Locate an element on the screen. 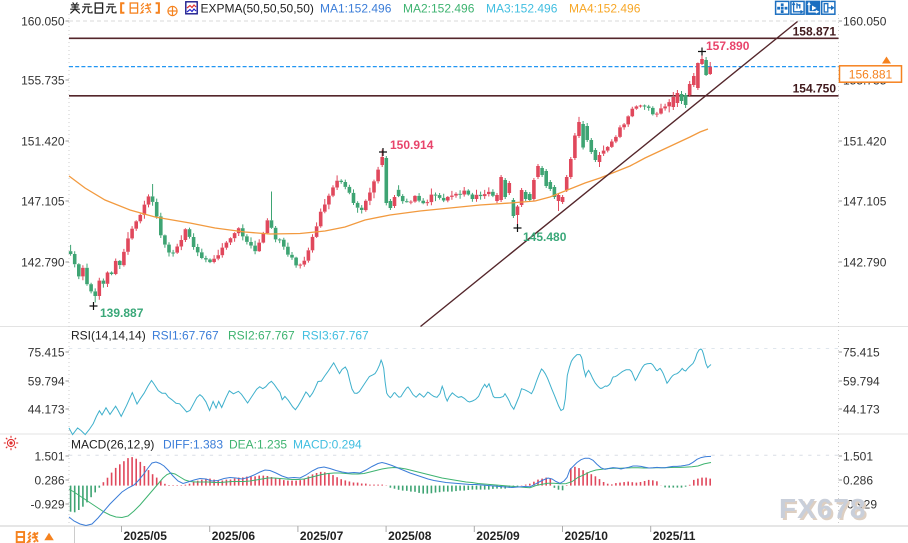  svg-text: MA1:152.496 is located at coordinates (356, 9).